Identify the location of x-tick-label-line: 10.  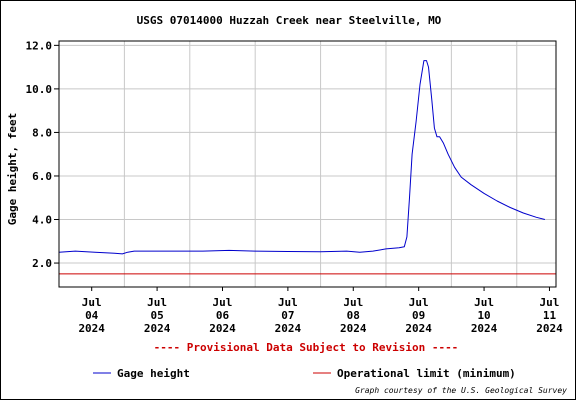
(483, 315).